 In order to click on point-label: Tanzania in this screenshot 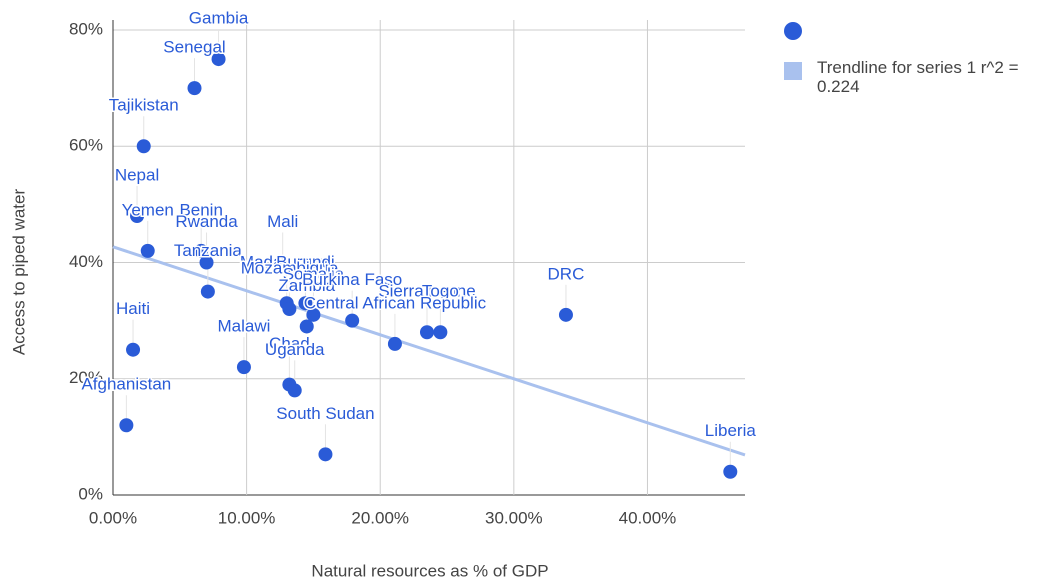, I will do `click(208, 250)`.